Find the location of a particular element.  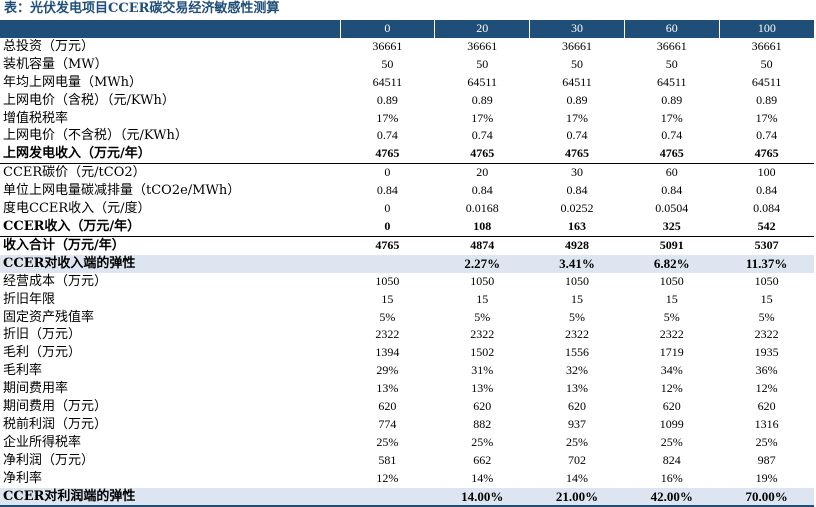

table-title: 表：光伏发电项目CCER碳交易经济敏感性测算 is located at coordinates (142, 8).